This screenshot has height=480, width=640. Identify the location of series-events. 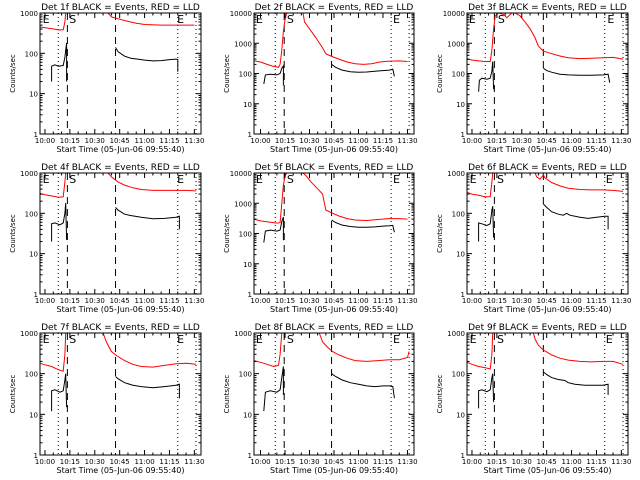
(544, 76).